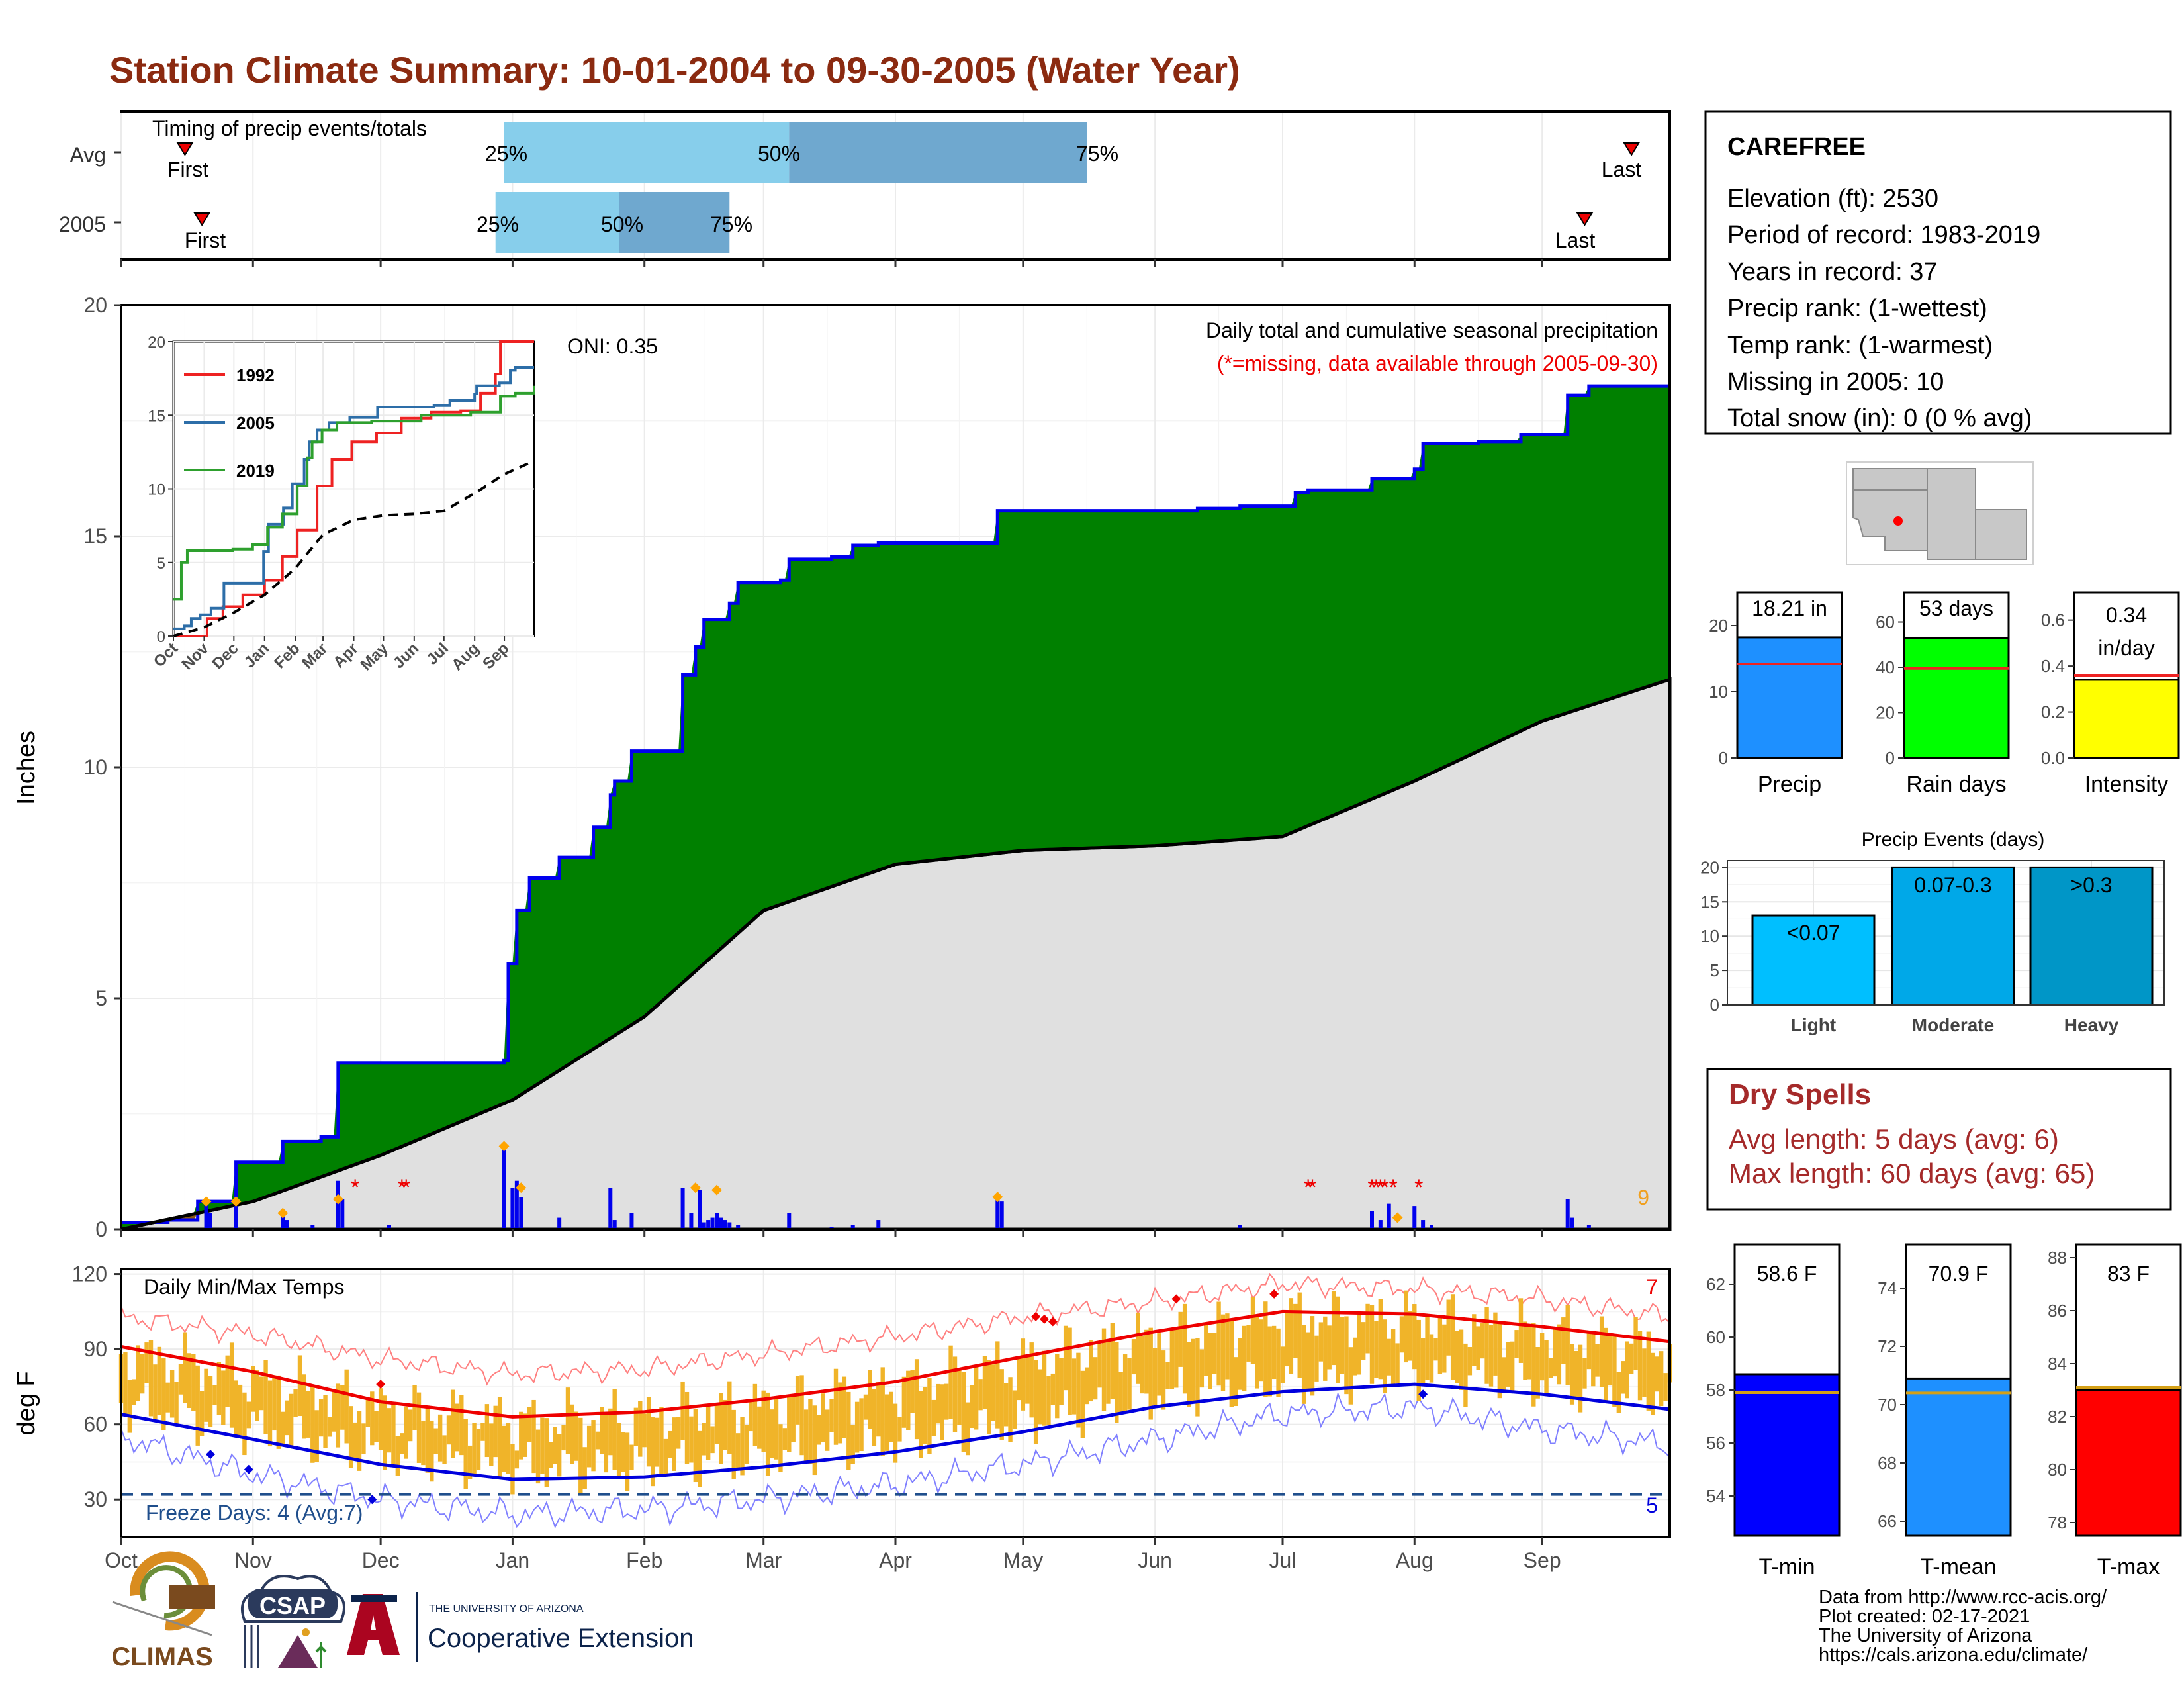 The width and height of the screenshot is (2184, 1688). What do you see at coordinates (163, 1611) in the screenshot?
I see `climas-logo: CLIMAS` at bounding box center [163, 1611].